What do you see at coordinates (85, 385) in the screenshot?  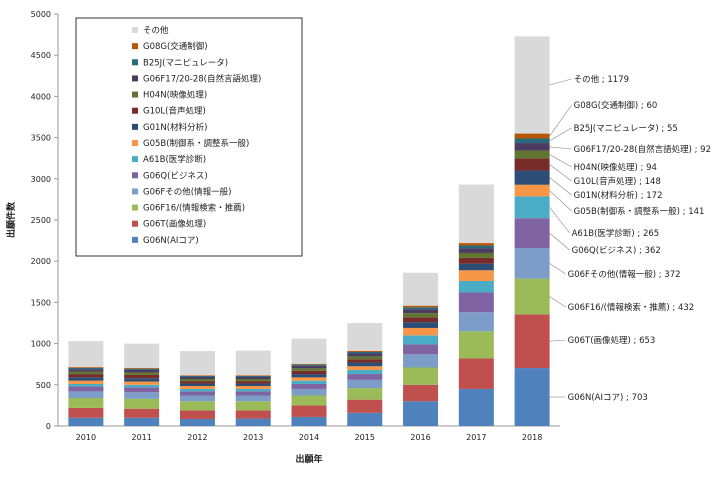 I see `bar-segment-a61b-2010` at bounding box center [85, 385].